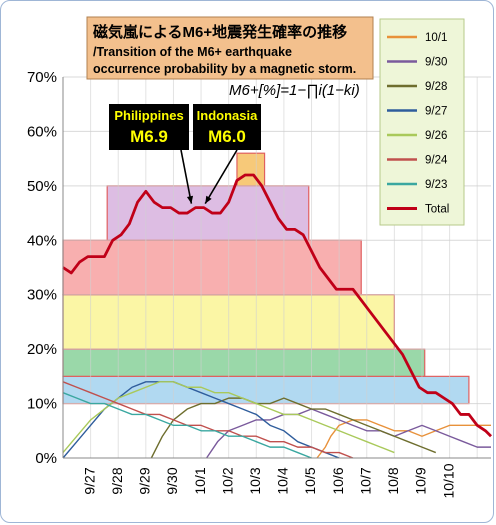 This screenshot has width=496, height=525. What do you see at coordinates (436, 38) in the screenshot?
I see `legend-label: 10/1` at bounding box center [436, 38].